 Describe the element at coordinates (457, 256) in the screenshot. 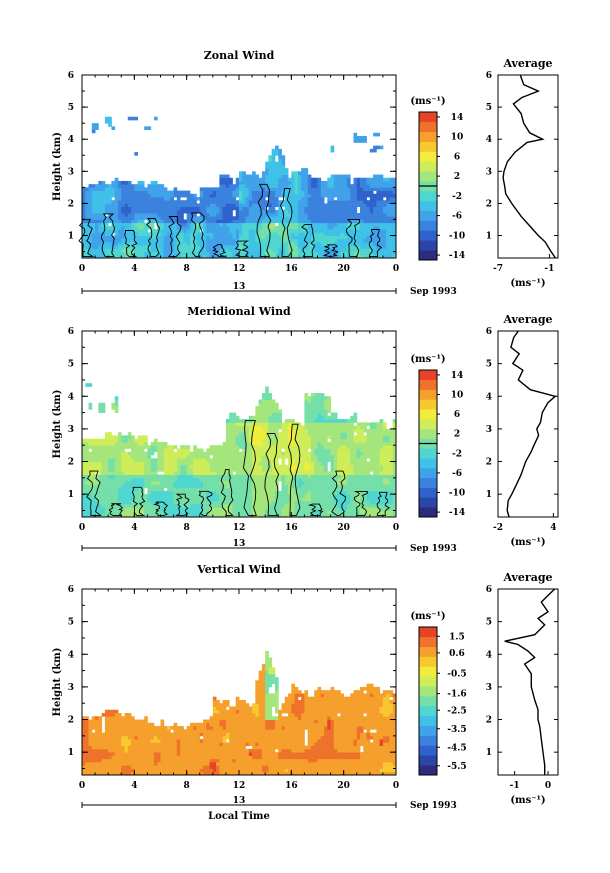

I see `colorbar-tick-label: -14` at that location.